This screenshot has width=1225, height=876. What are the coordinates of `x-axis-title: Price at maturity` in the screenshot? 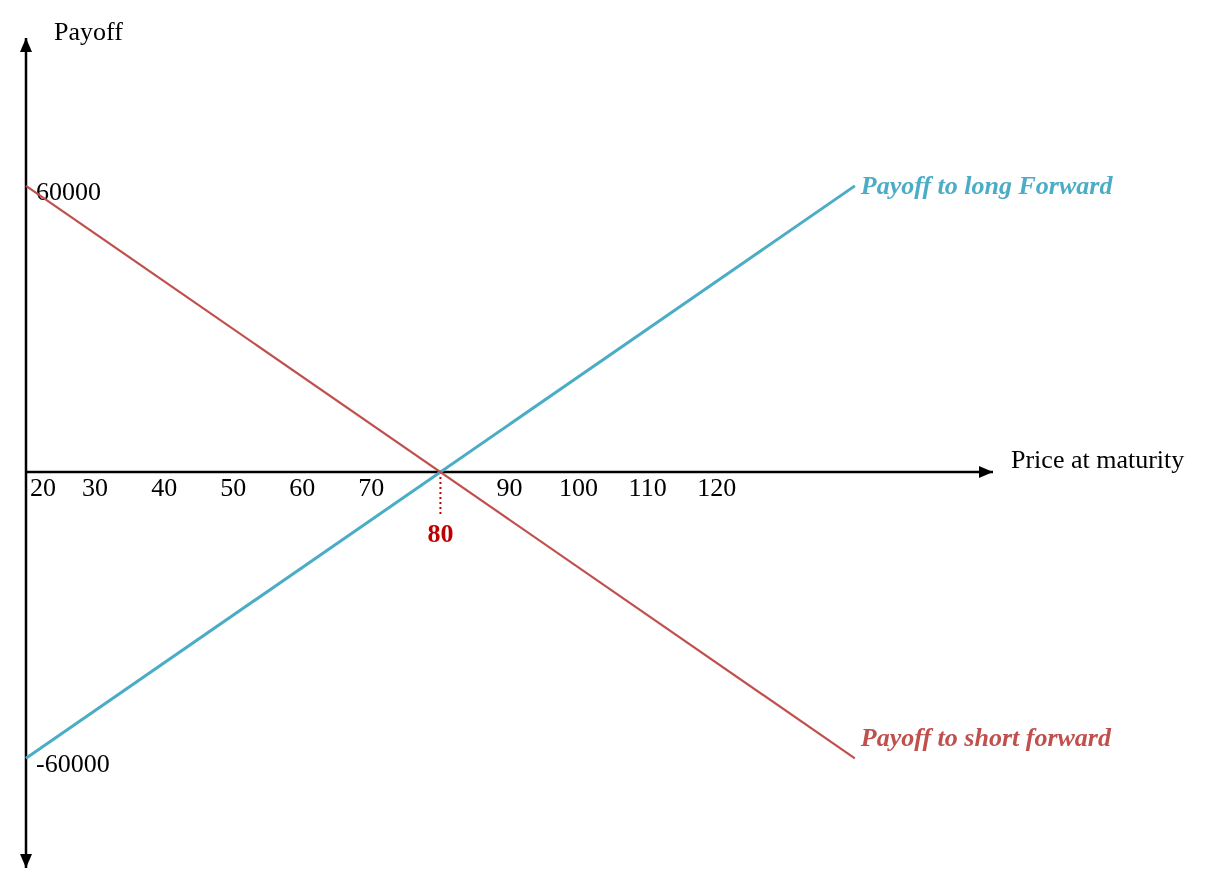 It's located at (1098, 460).